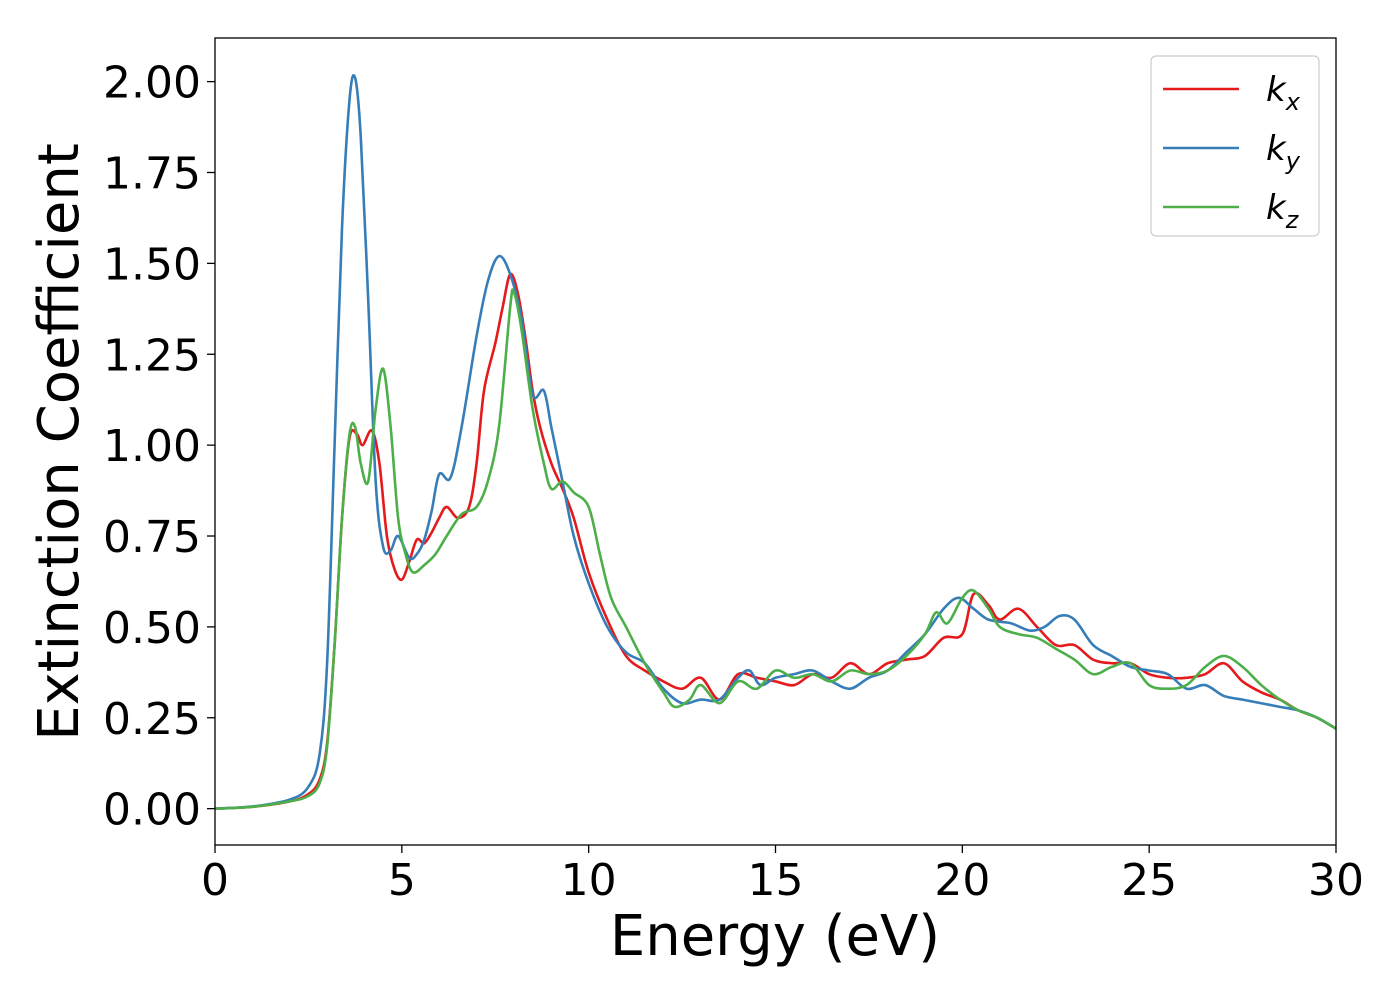 The image size is (1400, 1000). I want to click on y-tick-label: 0.00, so click(152, 810).